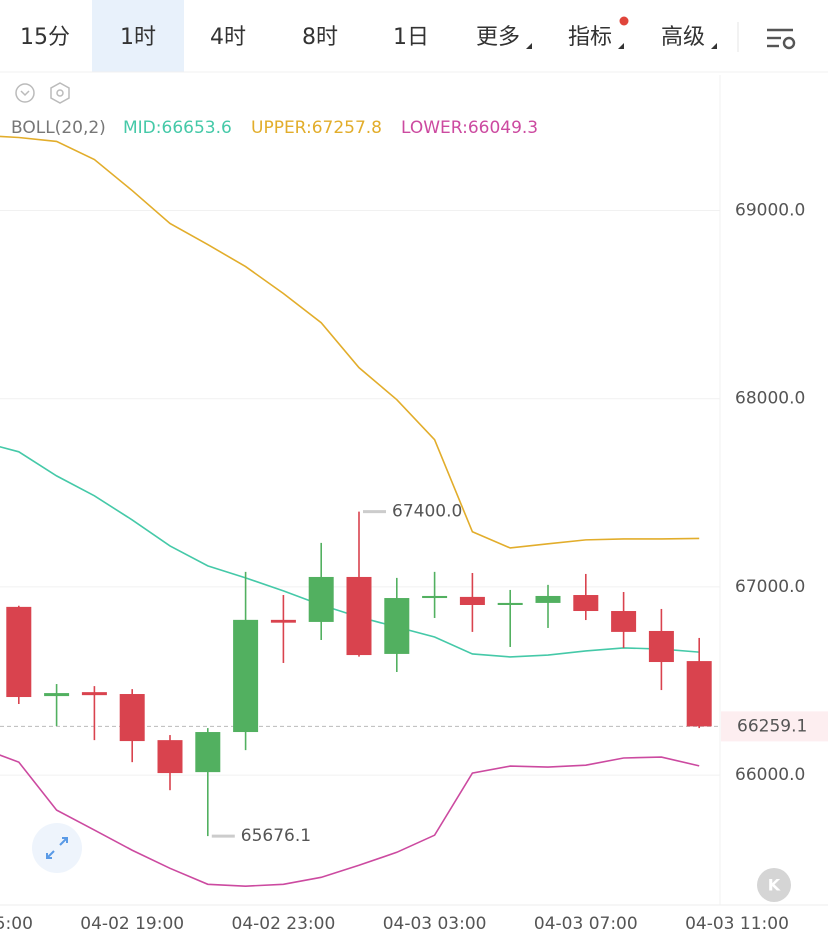 The width and height of the screenshot is (828, 952). What do you see at coordinates (498, 37) in the screenshot?
I see `tab: 更多` at bounding box center [498, 37].